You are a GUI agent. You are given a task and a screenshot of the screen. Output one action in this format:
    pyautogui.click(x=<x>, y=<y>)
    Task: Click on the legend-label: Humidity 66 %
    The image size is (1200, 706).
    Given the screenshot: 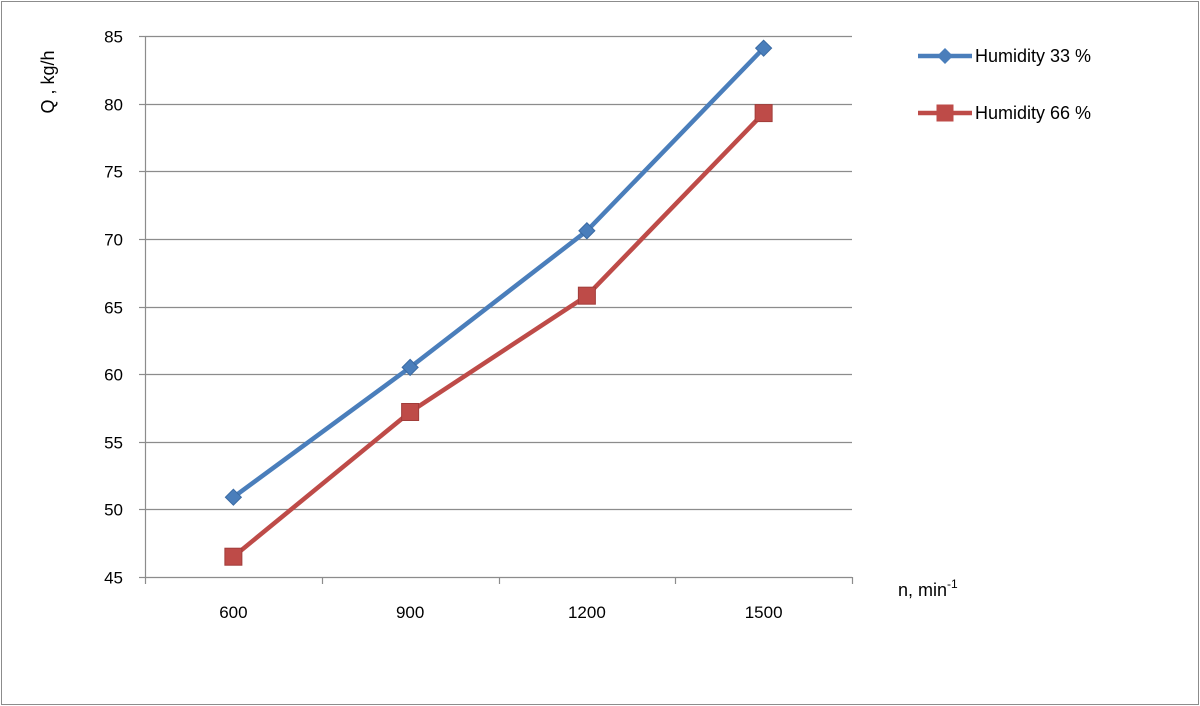 What is the action you would take?
    pyautogui.click(x=1033, y=113)
    